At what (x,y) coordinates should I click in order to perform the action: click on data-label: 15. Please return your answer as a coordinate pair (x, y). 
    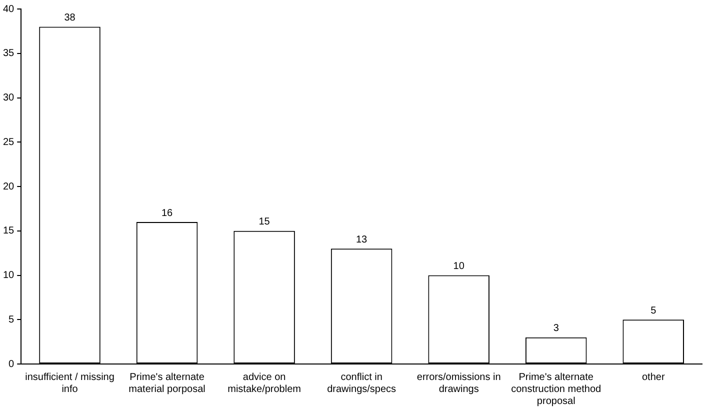
    Looking at the image, I should click on (264, 222).